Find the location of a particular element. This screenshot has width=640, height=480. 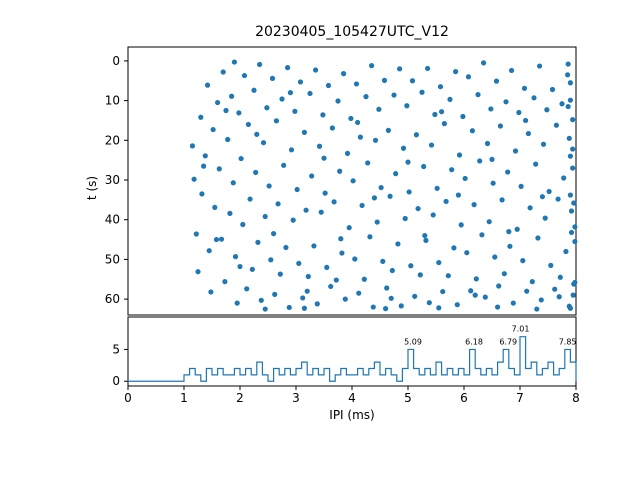

x-tick-label: 7 is located at coordinates (520, 398).